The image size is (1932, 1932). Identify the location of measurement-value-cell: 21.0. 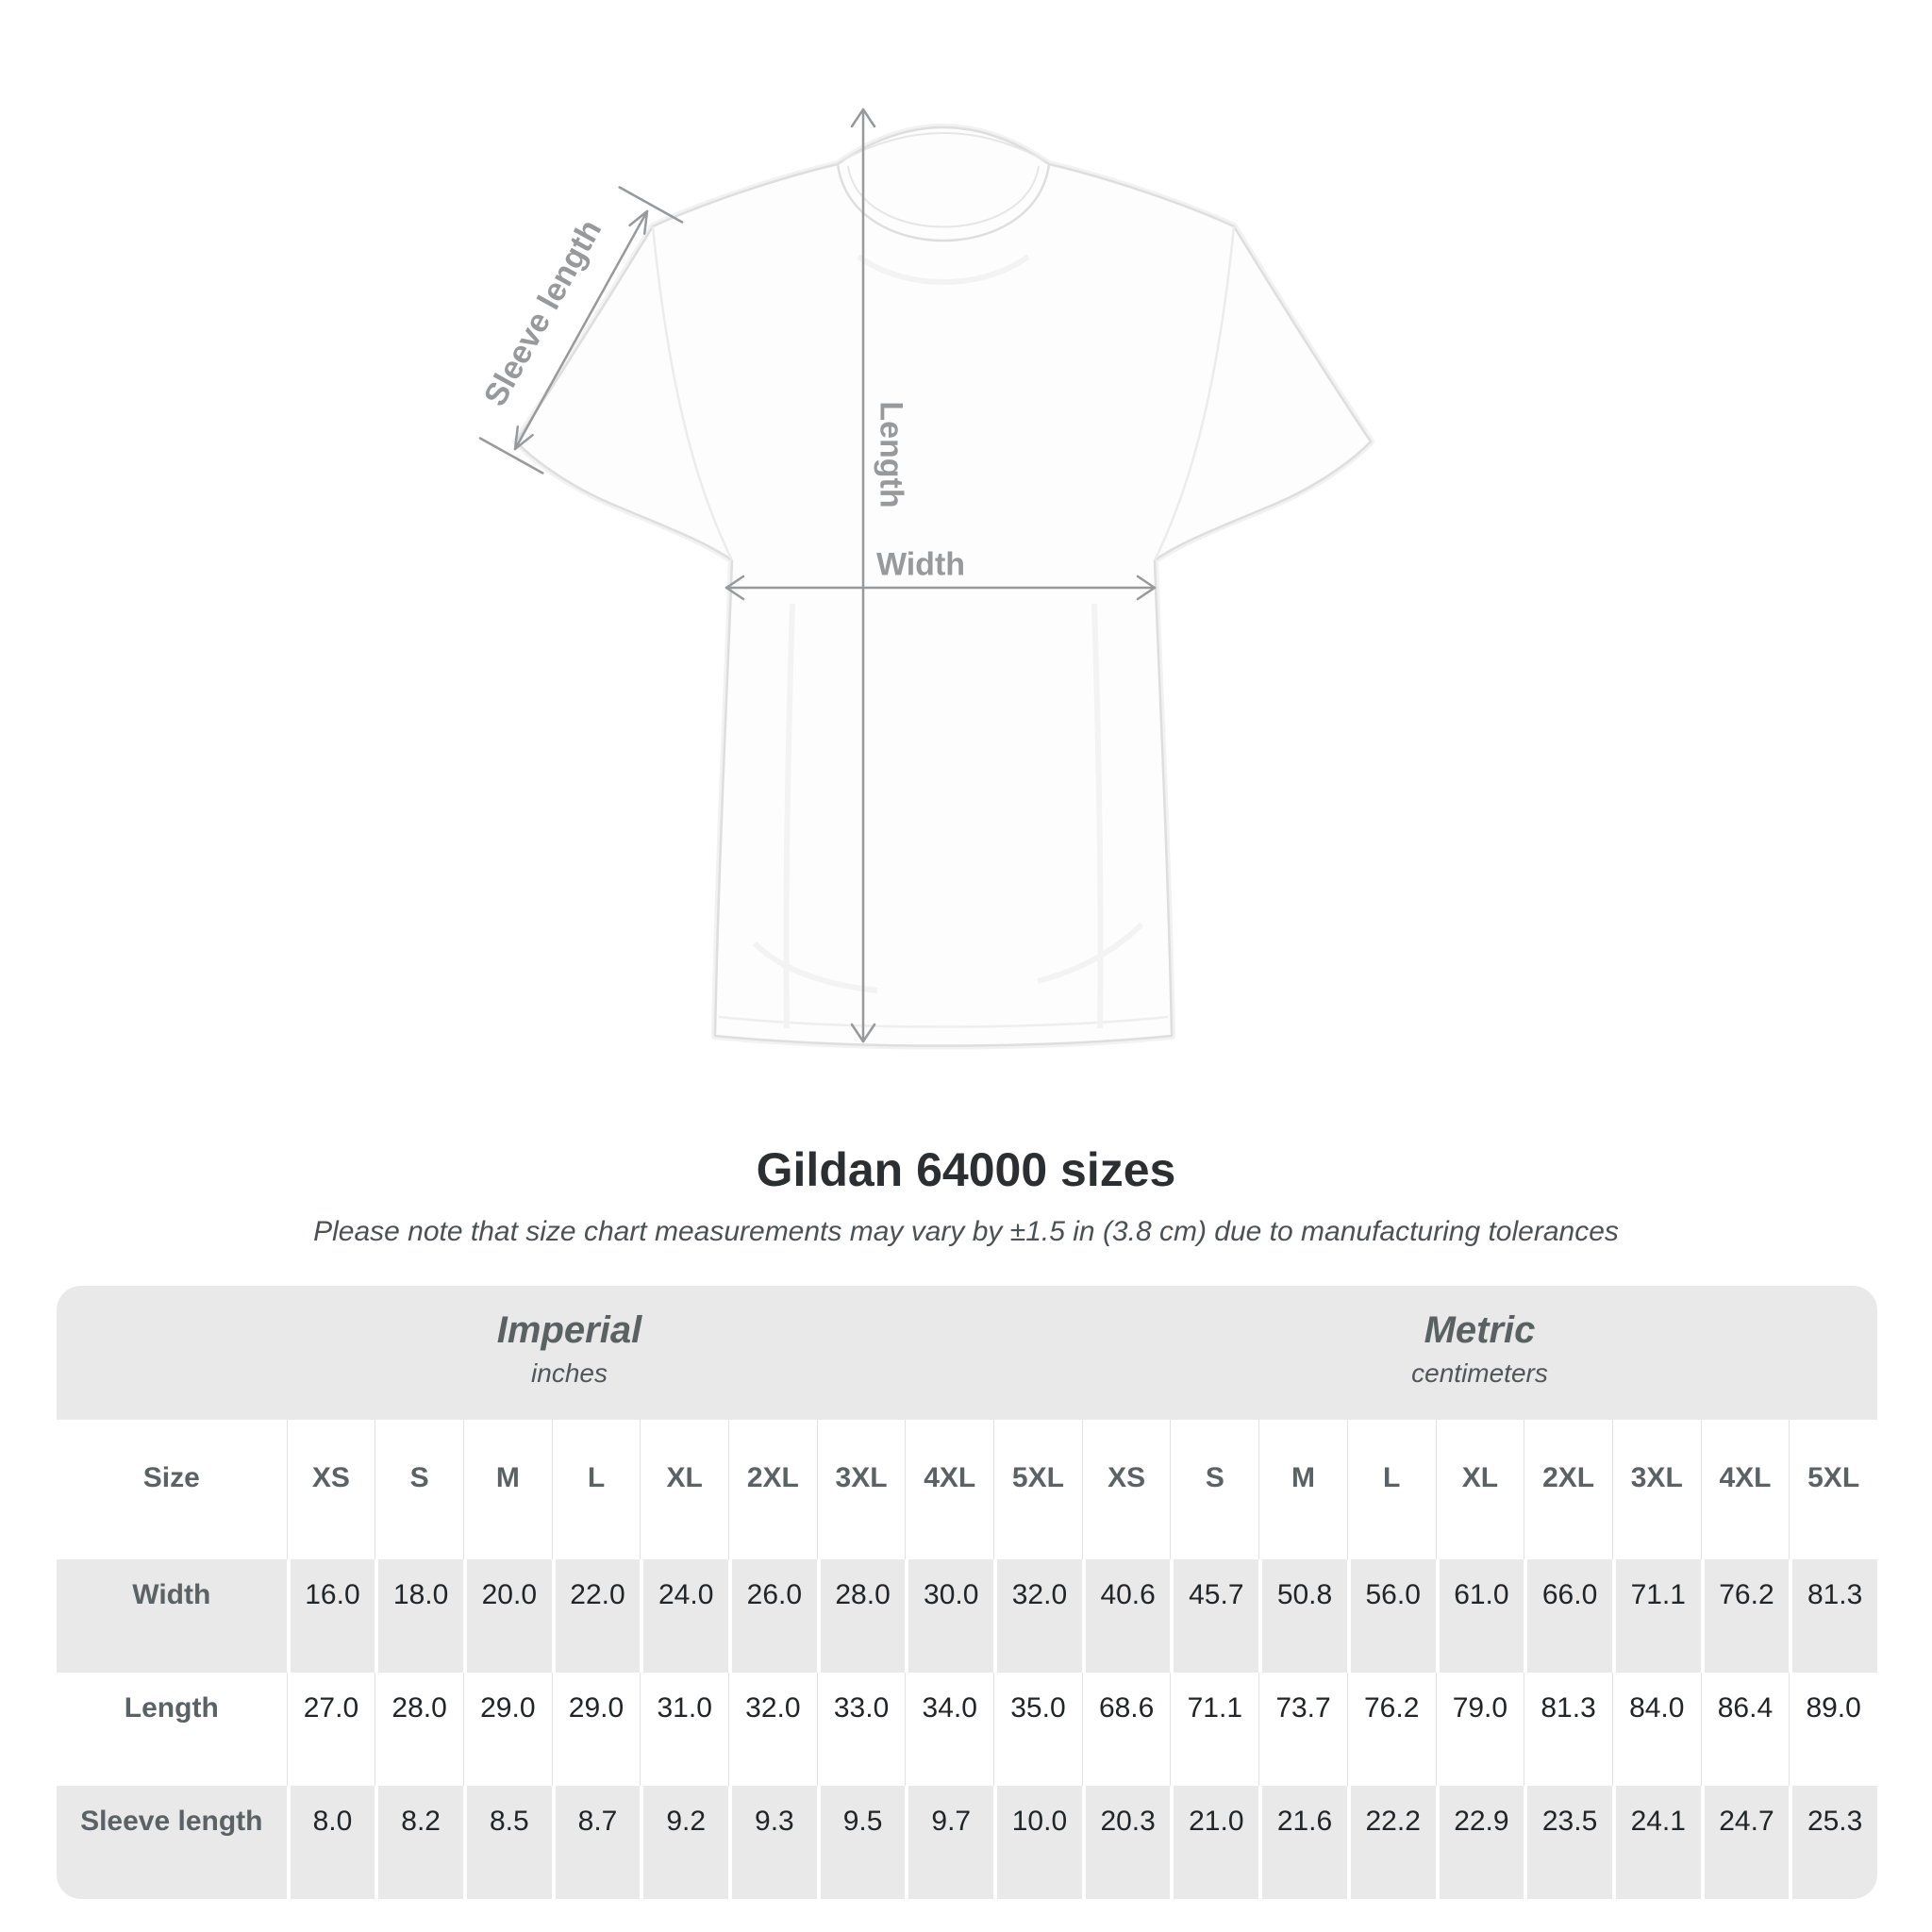
(1214, 1843).